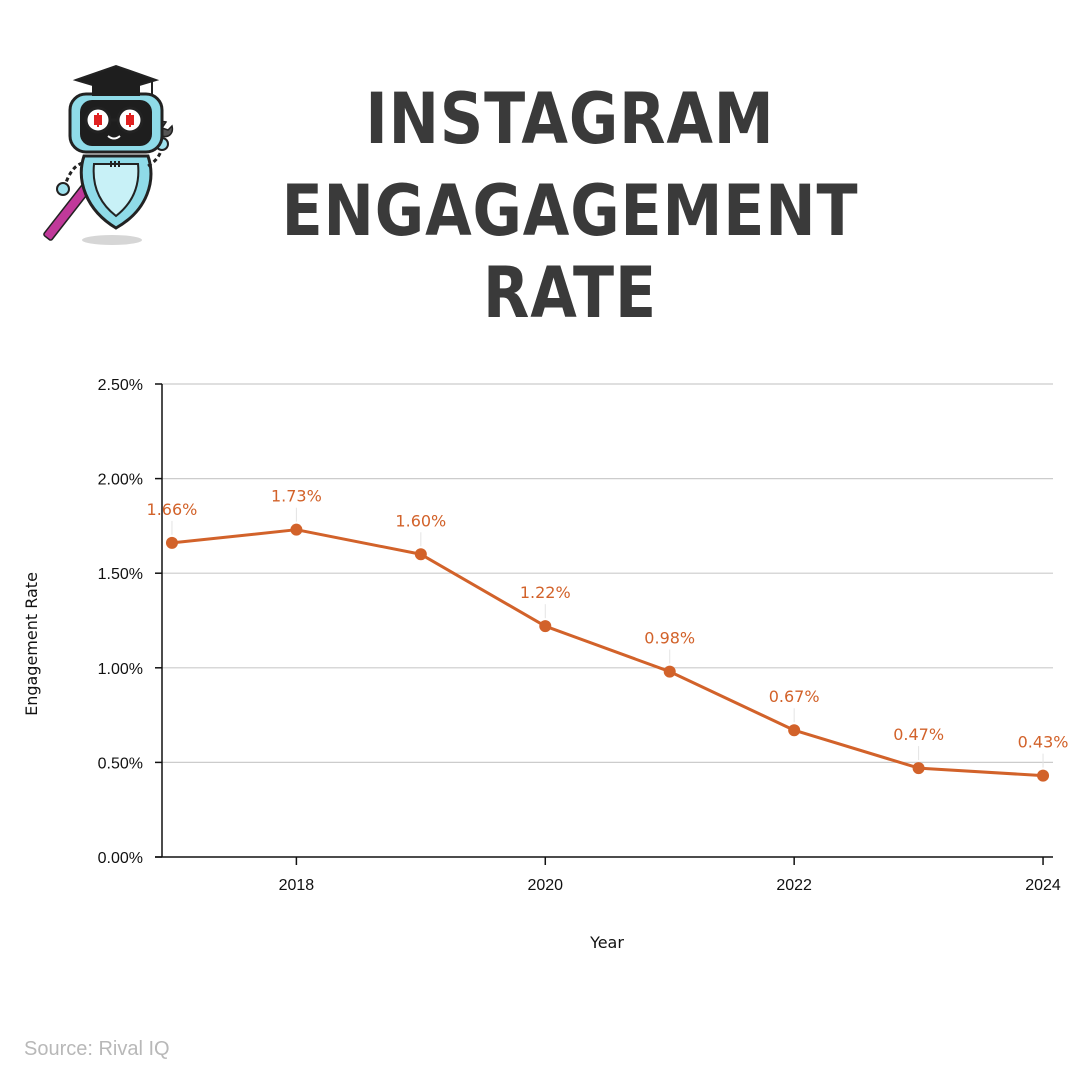 The image size is (1080, 1080). What do you see at coordinates (297, 885) in the screenshot?
I see `x-tick-label: 2018` at bounding box center [297, 885].